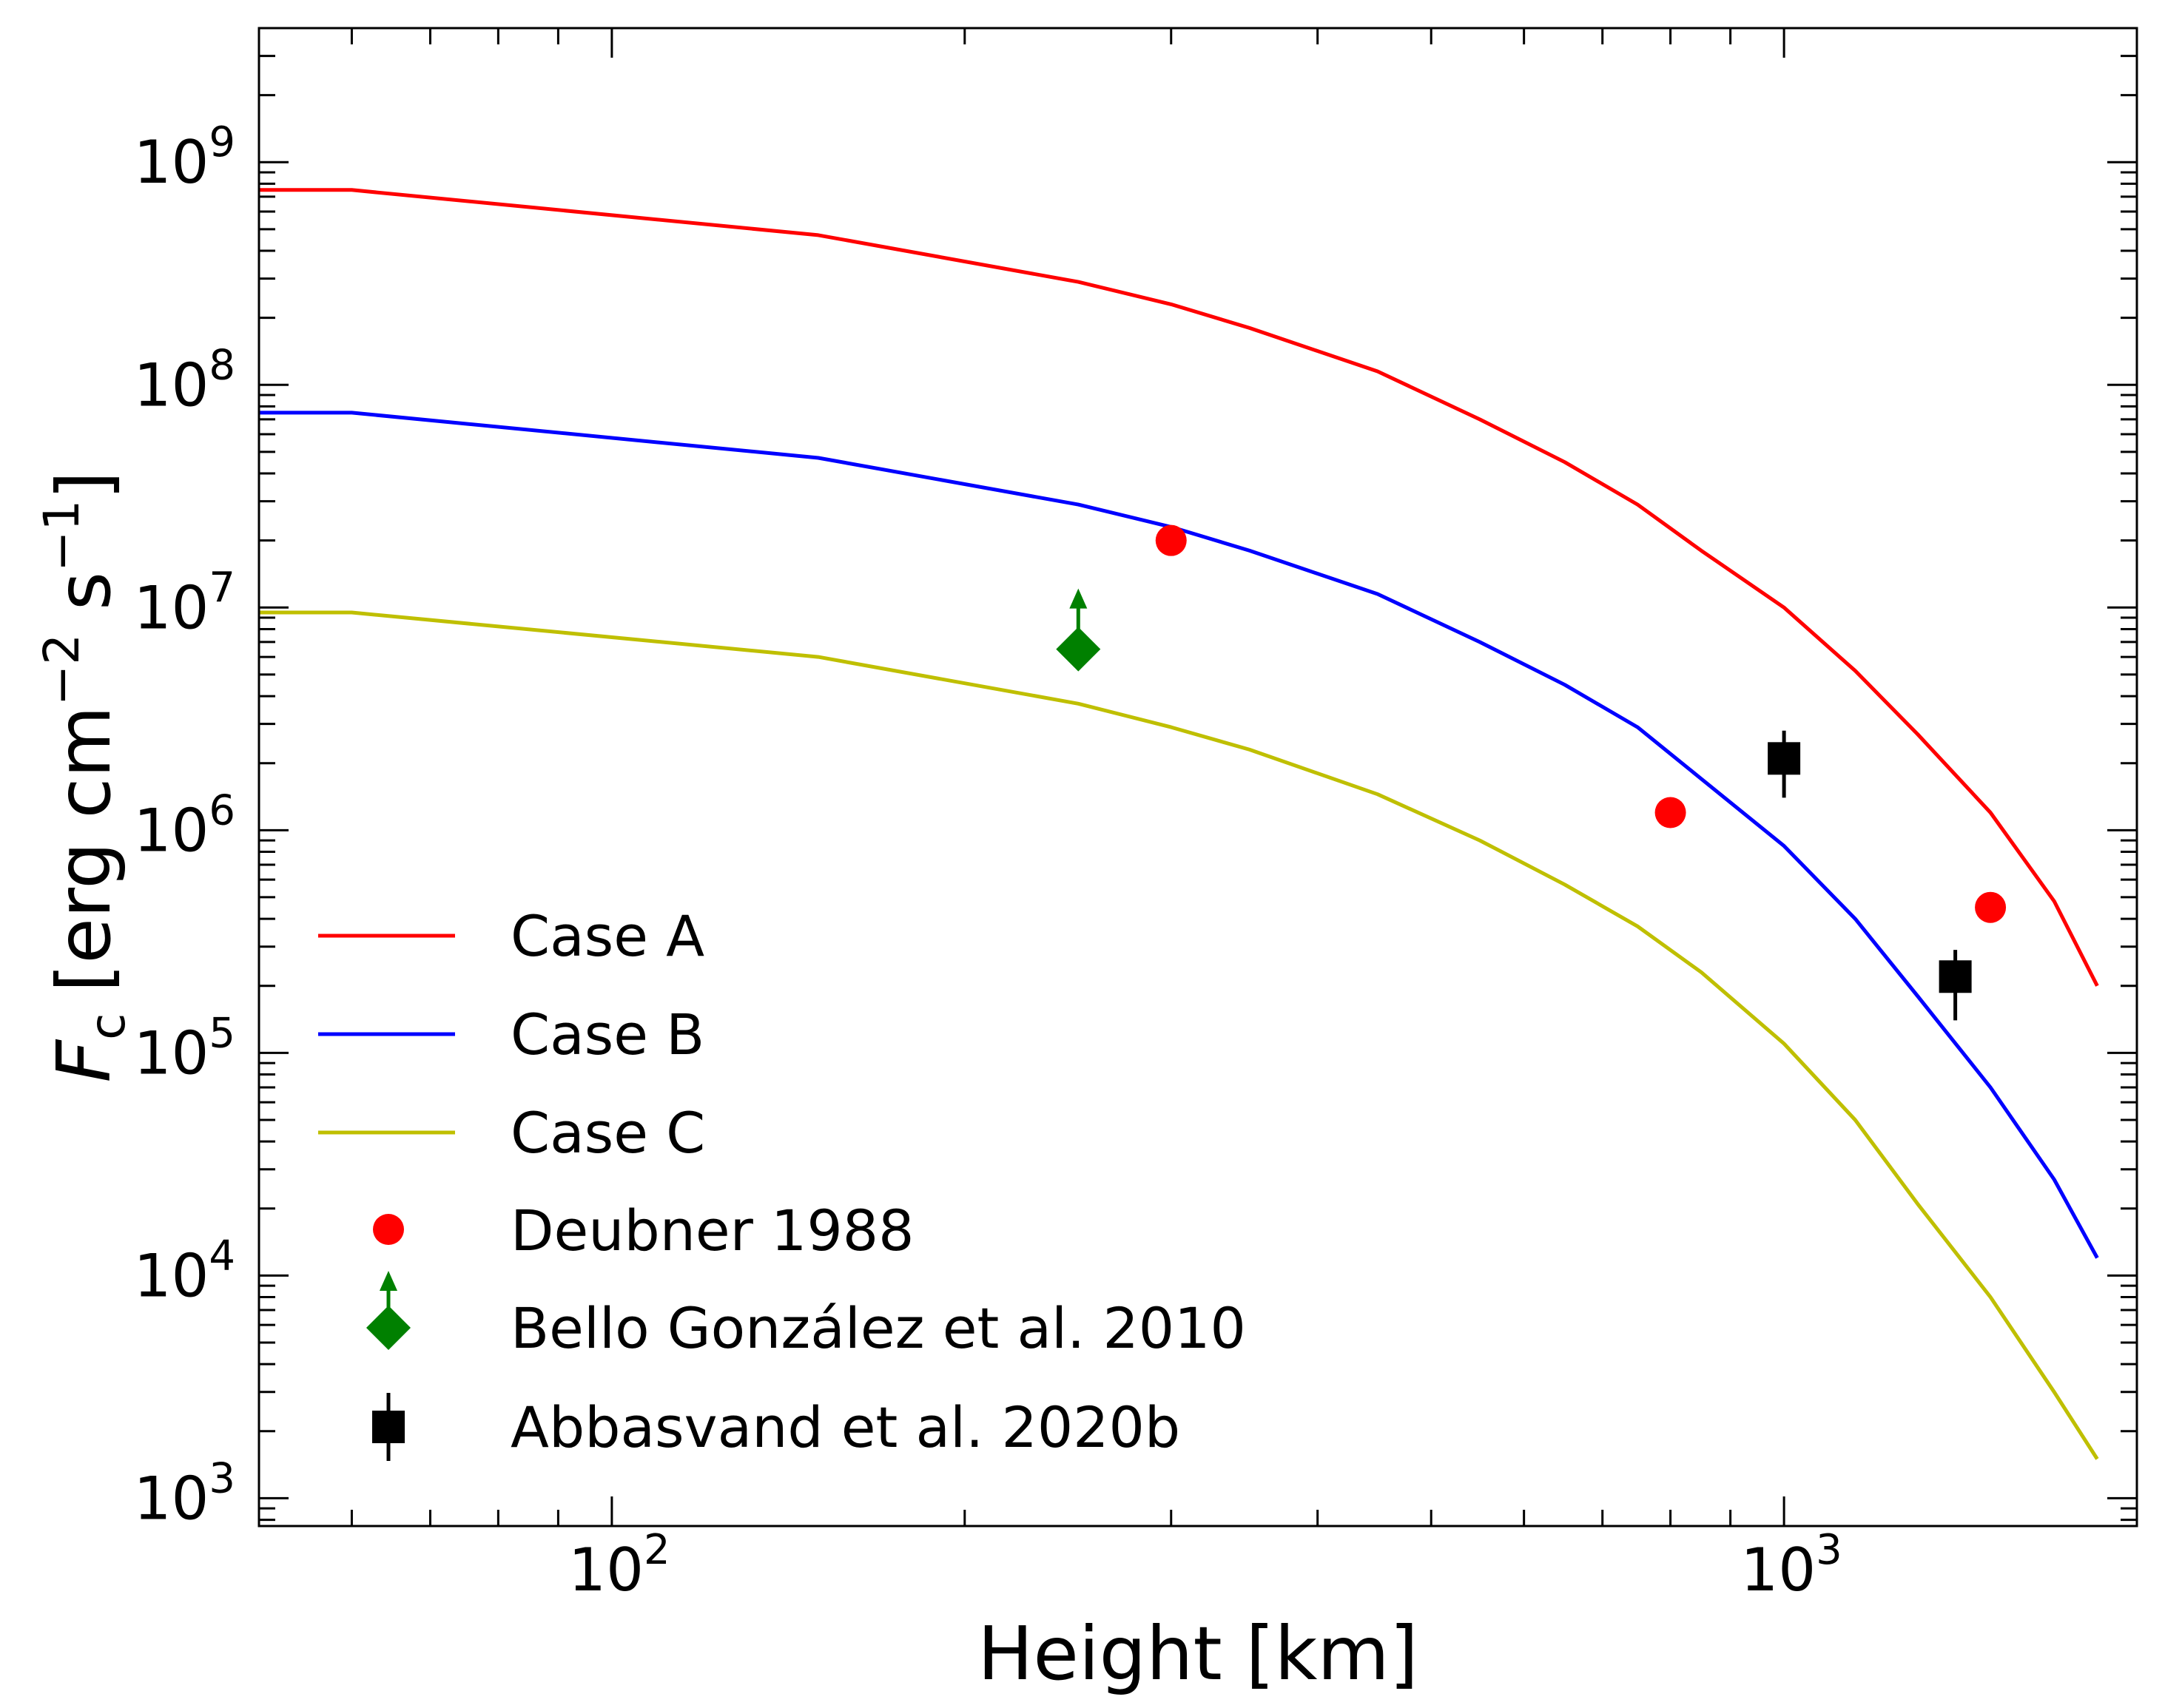 The height and width of the screenshot is (1708, 2165). Describe the element at coordinates (61, 670) in the screenshot. I see `y-axis-units-exp1: −2` at that location.